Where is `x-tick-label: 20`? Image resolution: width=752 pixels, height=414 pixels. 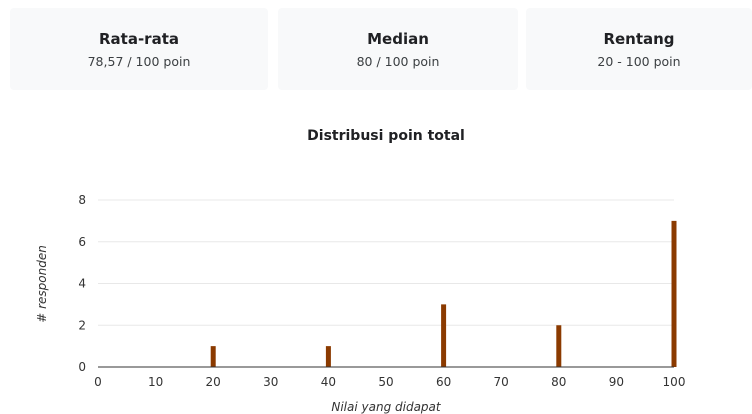
x-tick-label: 20 is located at coordinates (213, 382).